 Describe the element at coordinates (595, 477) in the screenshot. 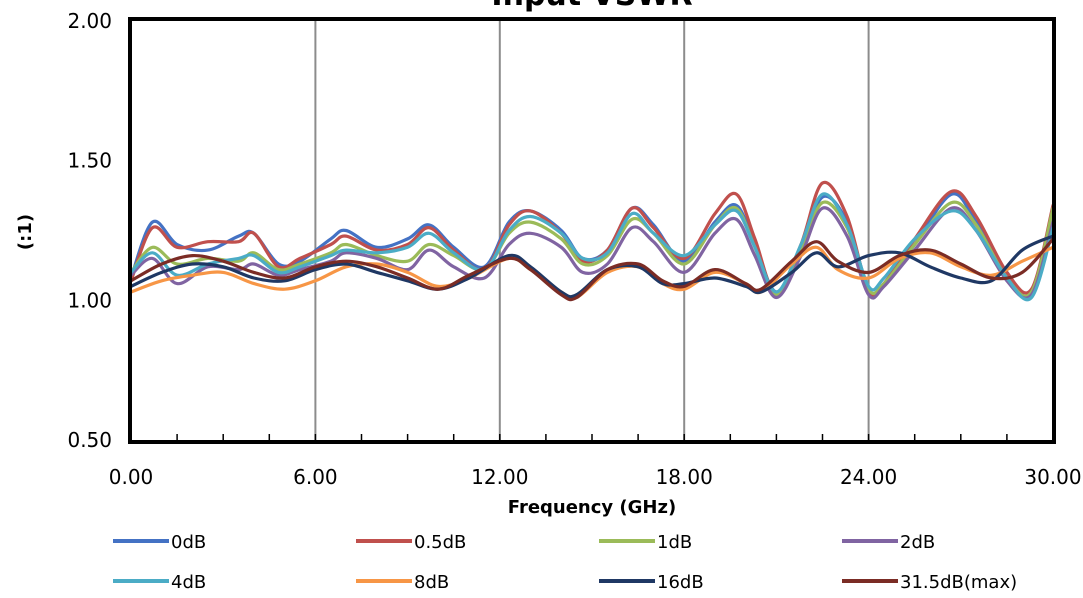

I see `x-axis-tick-labels: 0.00 6.00 12.00 18.00 24.00 30.00` at that location.